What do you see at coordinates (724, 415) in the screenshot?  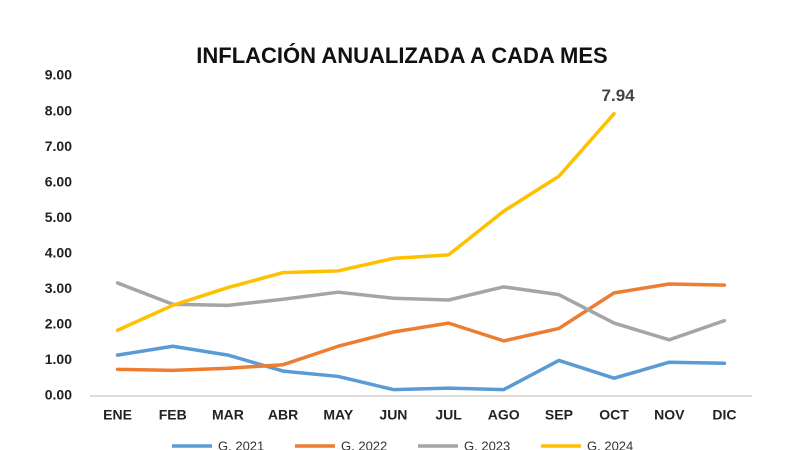 I see `x-tick-label: DIC` at bounding box center [724, 415].